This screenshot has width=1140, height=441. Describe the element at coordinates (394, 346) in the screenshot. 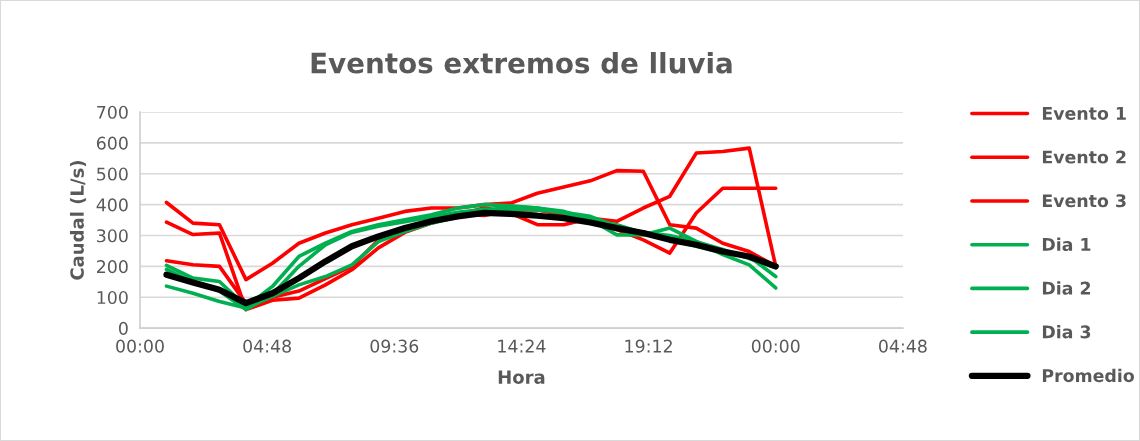

I see `x-tick-label: 09:36` at that location.